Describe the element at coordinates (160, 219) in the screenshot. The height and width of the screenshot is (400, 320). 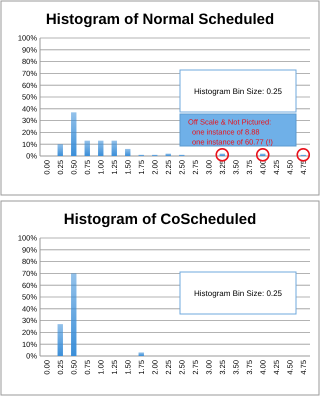
I see `chart-title: Histogram of CoScheduled` at that location.